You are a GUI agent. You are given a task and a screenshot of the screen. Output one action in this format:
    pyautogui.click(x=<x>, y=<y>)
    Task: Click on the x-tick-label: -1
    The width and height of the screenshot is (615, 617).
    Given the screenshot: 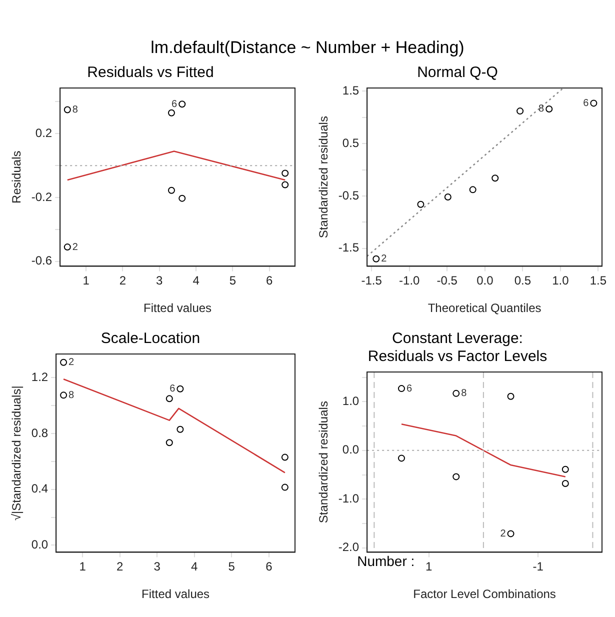 What is the action you would take?
    pyautogui.click(x=538, y=567)
    